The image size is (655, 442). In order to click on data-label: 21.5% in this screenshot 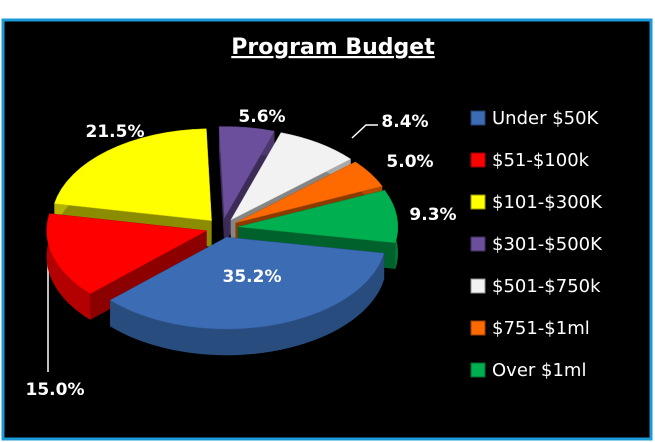, I will do `click(115, 132)`.